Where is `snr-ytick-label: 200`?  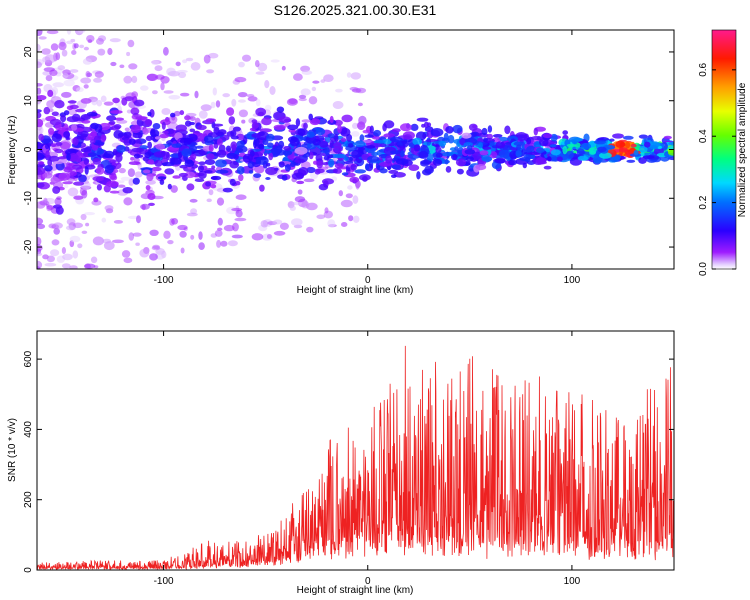
snr-ytick-label: 200 is located at coordinates (28, 499).